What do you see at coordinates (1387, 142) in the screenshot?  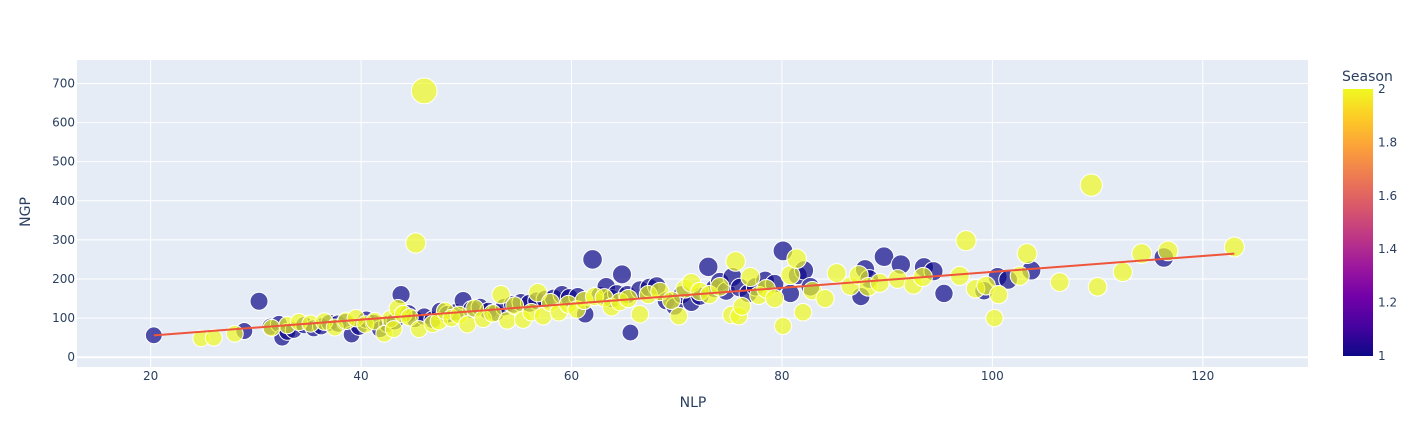 I see `colorbar-tick-label: 1.8` at bounding box center [1387, 142].